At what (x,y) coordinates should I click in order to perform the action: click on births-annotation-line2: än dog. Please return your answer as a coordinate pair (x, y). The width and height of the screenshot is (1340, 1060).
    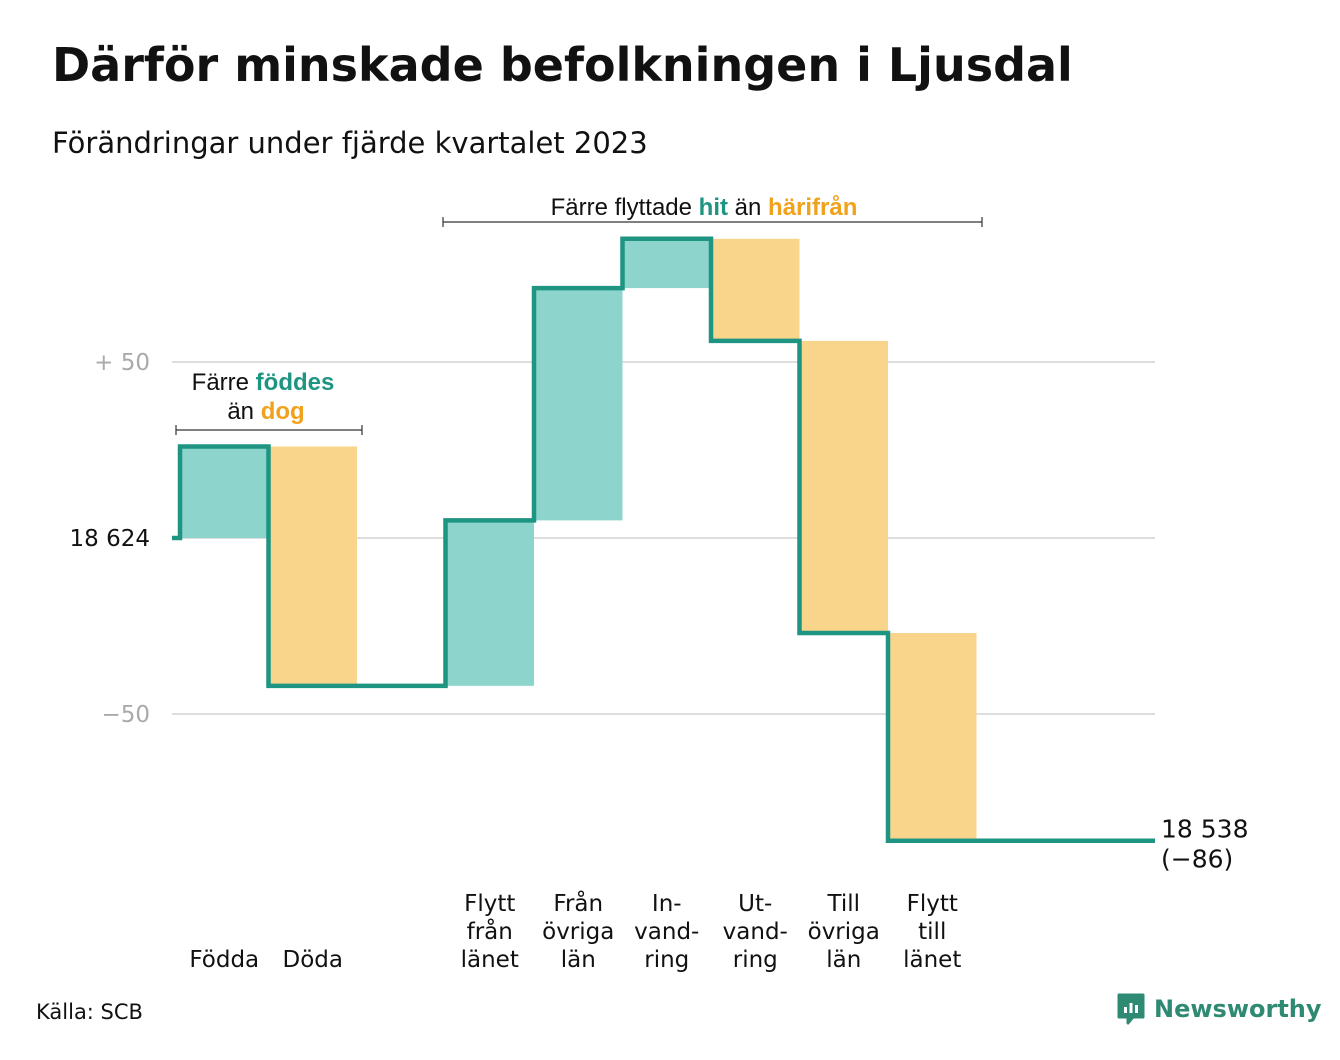
    Looking at the image, I should click on (265, 411).